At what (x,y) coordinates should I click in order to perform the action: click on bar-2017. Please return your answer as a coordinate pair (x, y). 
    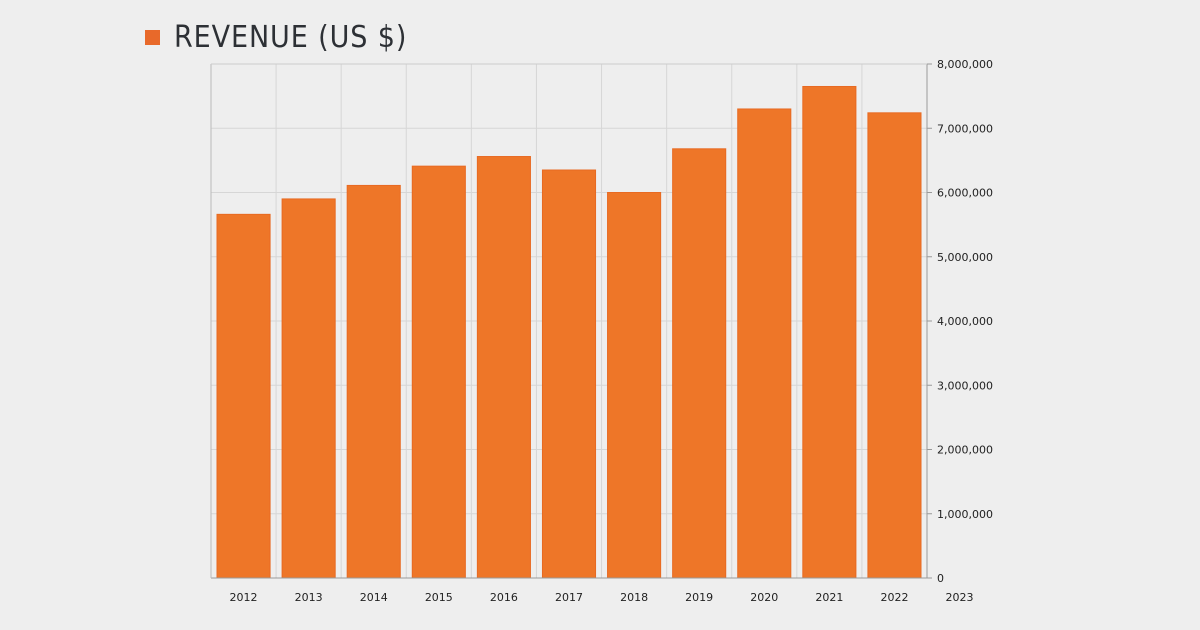
    Looking at the image, I should click on (569, 374).